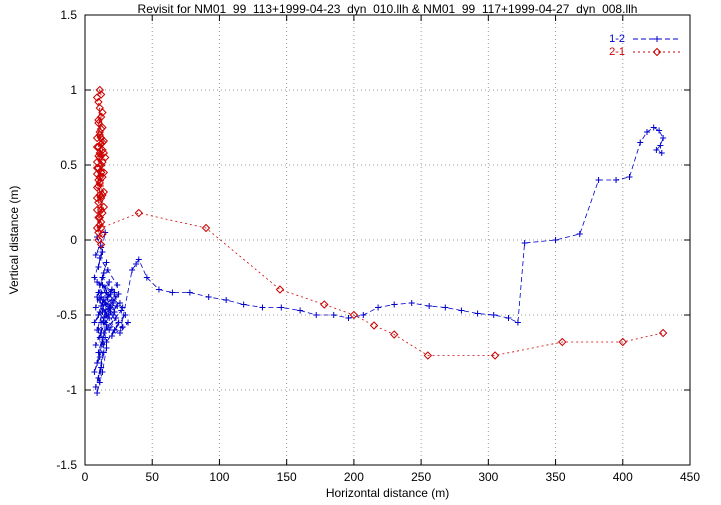  I want to click on svg-text: 400, so click(623, 477).